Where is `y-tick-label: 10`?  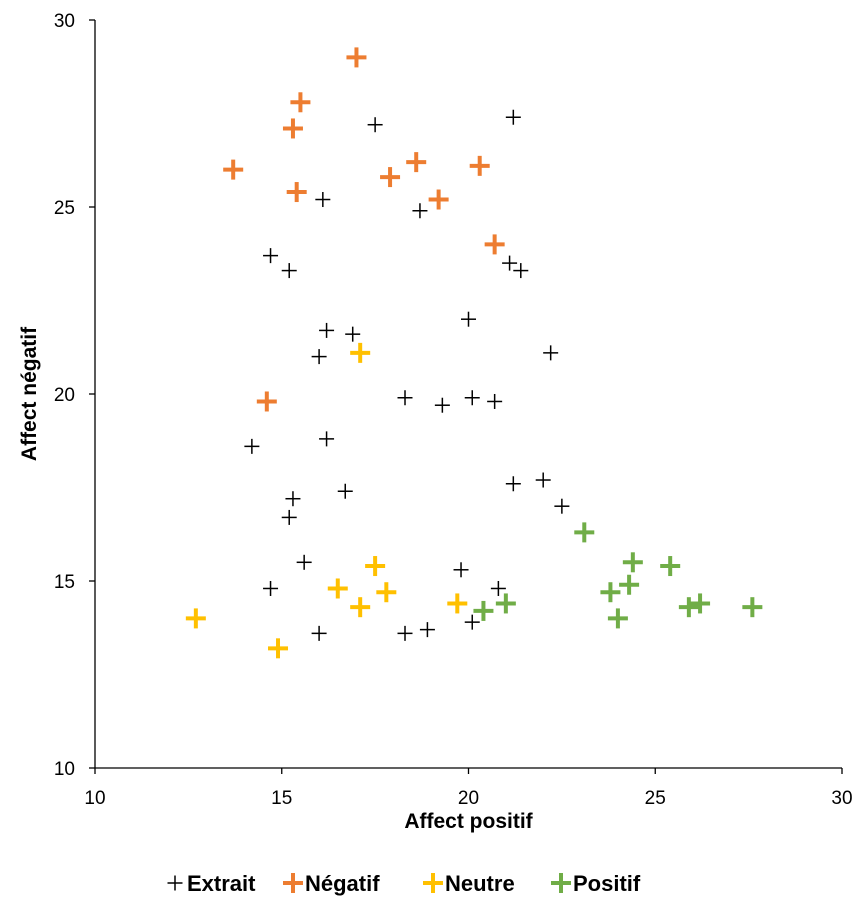 y-tick-label: 10 is located at coordinates (64, 769).